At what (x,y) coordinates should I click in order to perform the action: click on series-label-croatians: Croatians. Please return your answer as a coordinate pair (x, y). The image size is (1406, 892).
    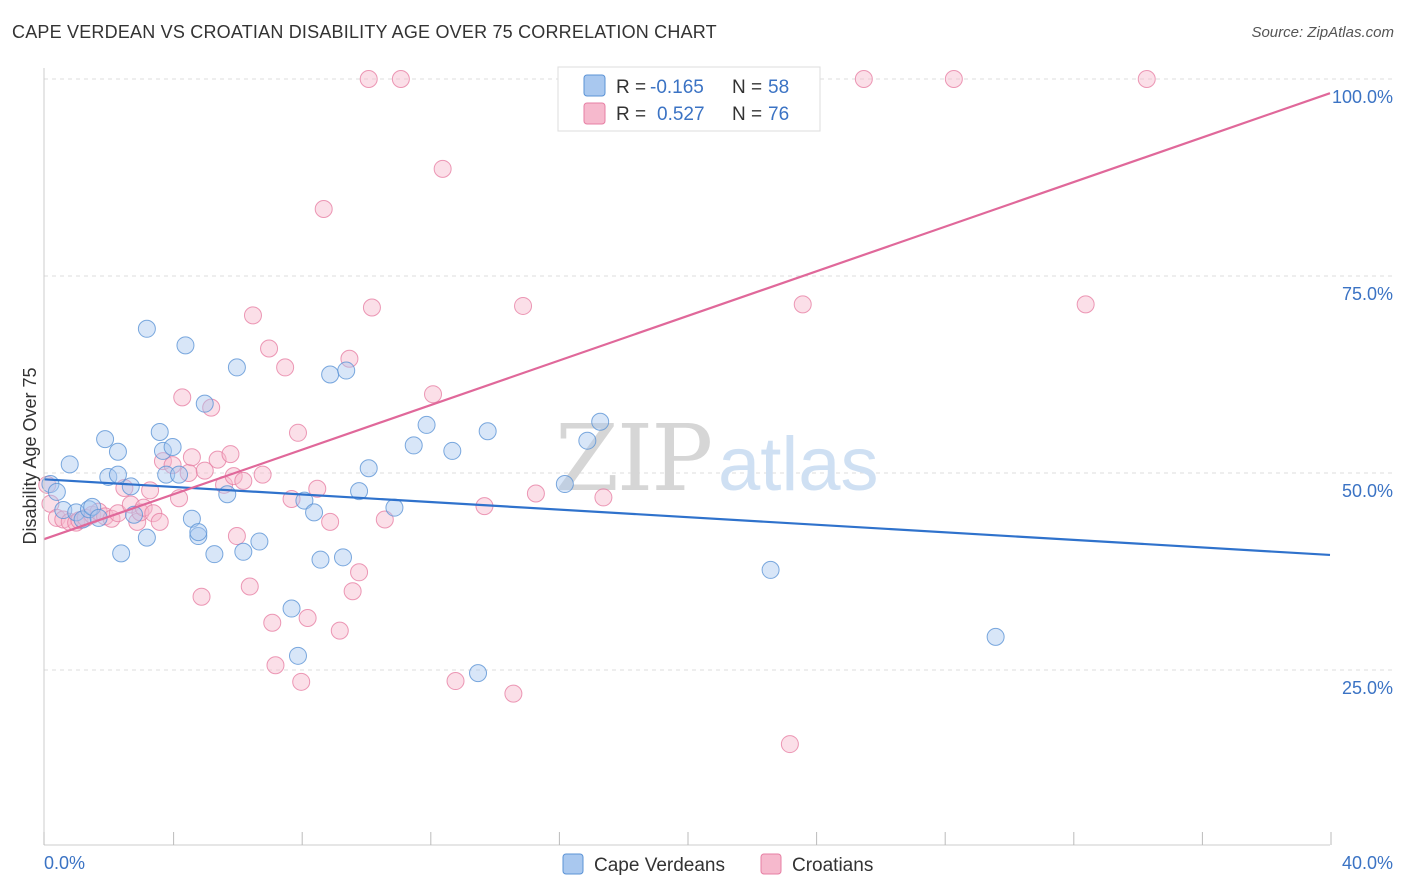
    Looking at the image, I should click on (832, 865).